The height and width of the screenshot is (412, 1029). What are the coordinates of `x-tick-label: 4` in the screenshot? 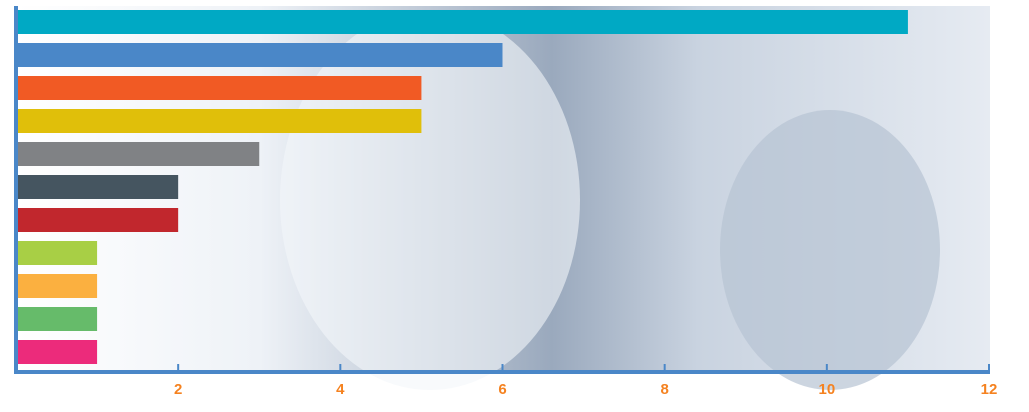 It's located at (340, 389).